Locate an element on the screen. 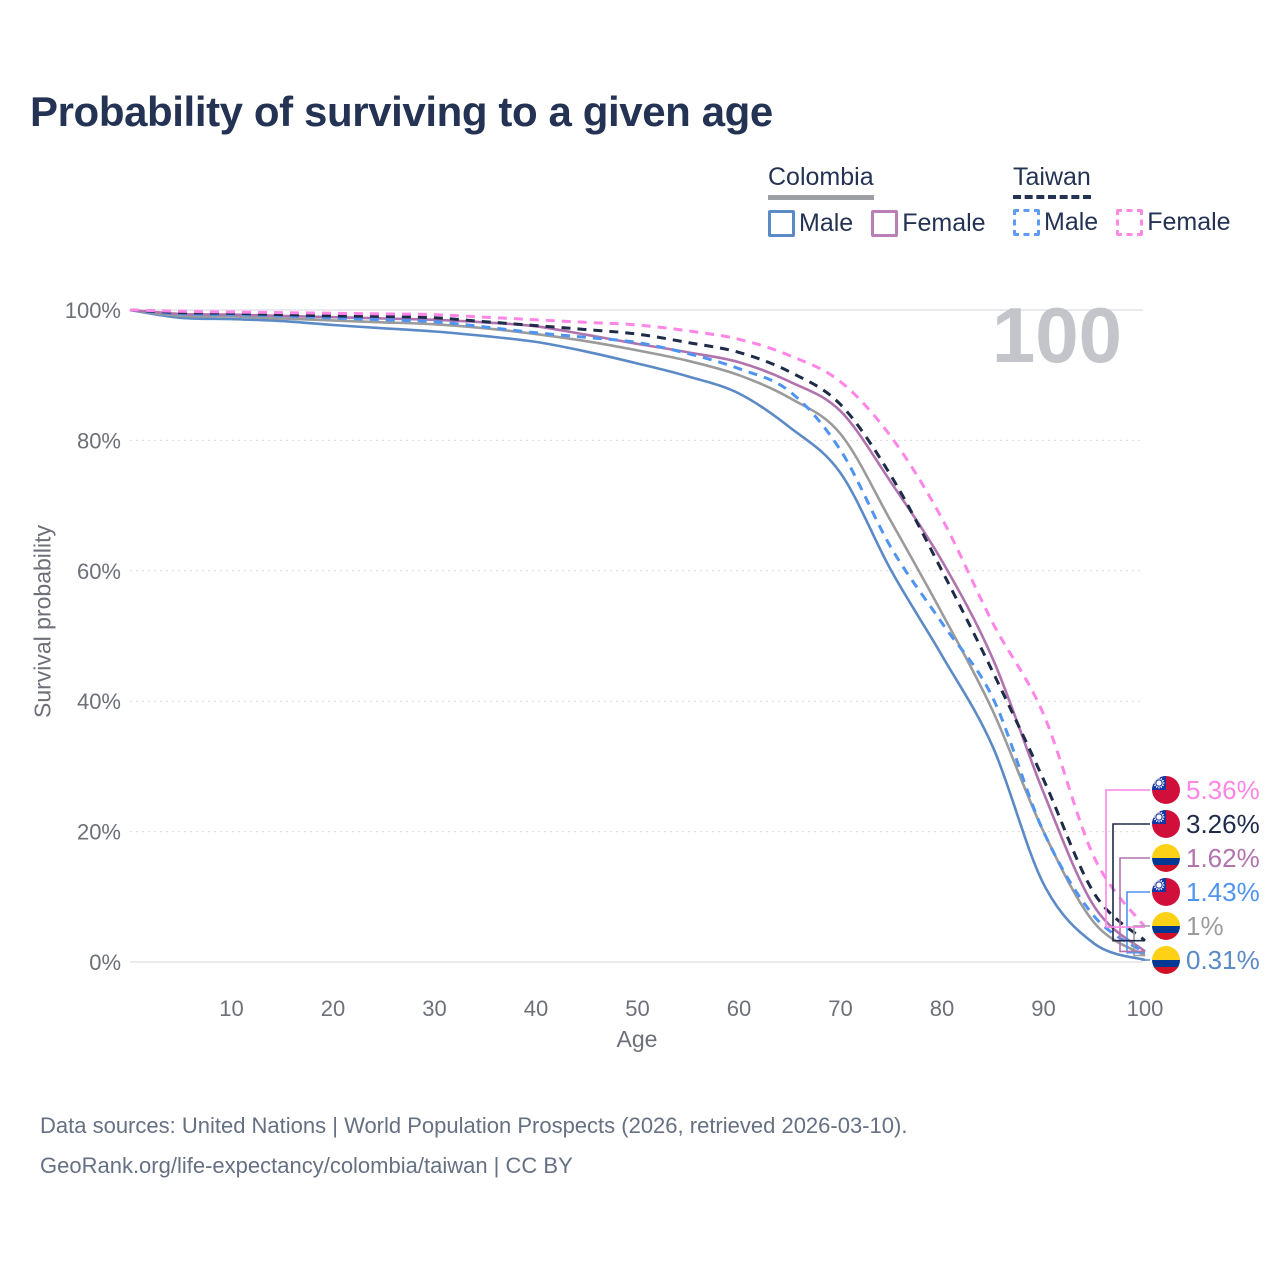 The width and height of the screenshot is (1280, 1280). x-tick-label-20: 20 is located at coordinates (333, 1008).